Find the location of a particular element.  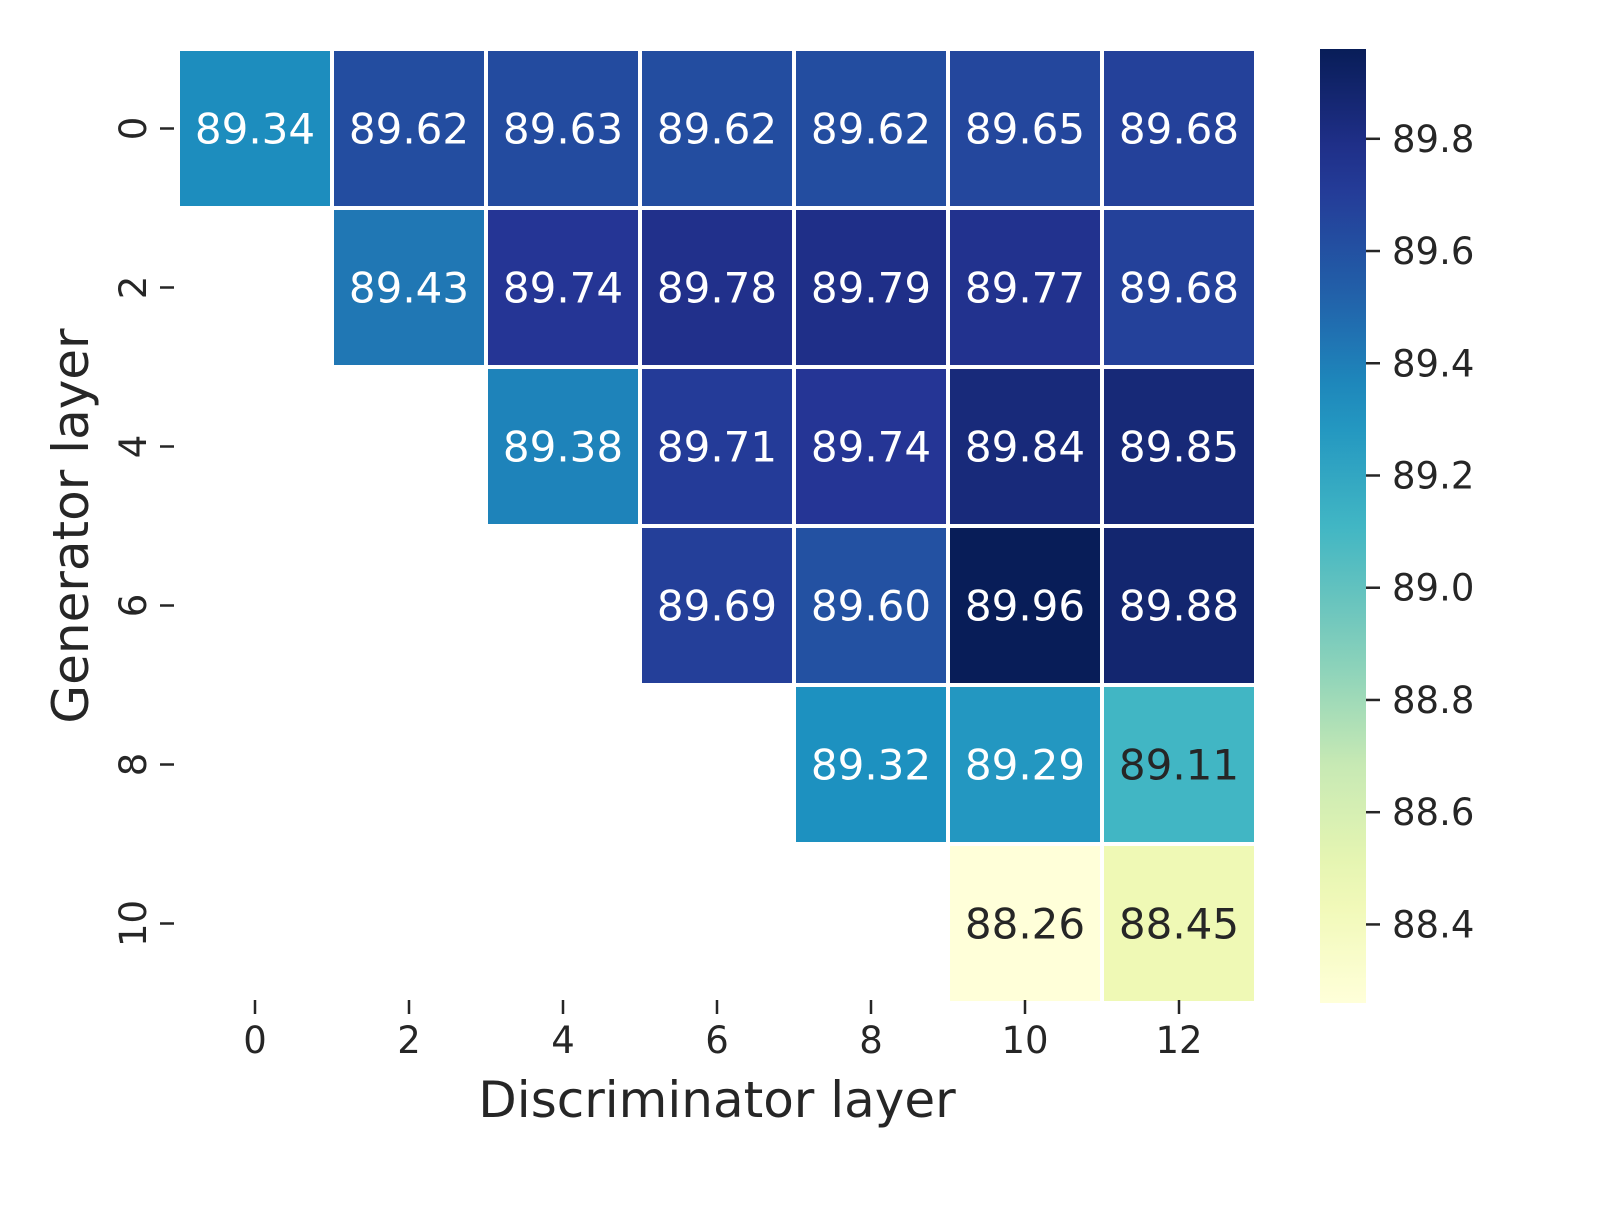

cell-value-label: 89.38 is located at coordinates (563, 447).